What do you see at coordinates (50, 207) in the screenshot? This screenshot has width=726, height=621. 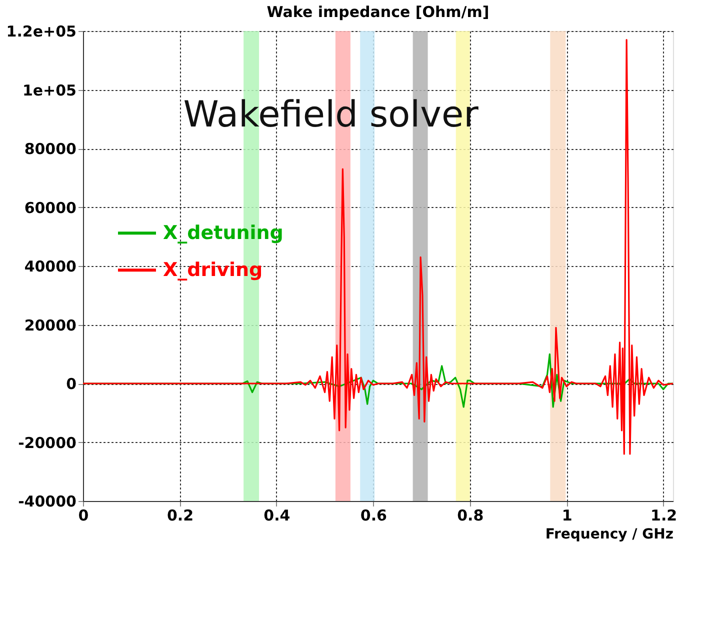 I see `y-tick-label: 60000` at bounding box center [50, 207].